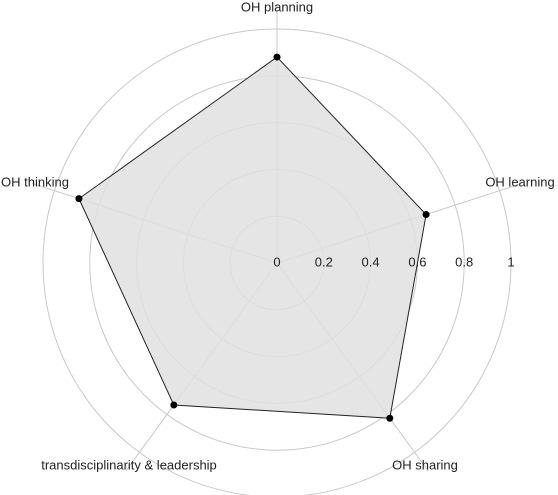  I want to click on radial-tick-label: 0.4, so click(371, 261).